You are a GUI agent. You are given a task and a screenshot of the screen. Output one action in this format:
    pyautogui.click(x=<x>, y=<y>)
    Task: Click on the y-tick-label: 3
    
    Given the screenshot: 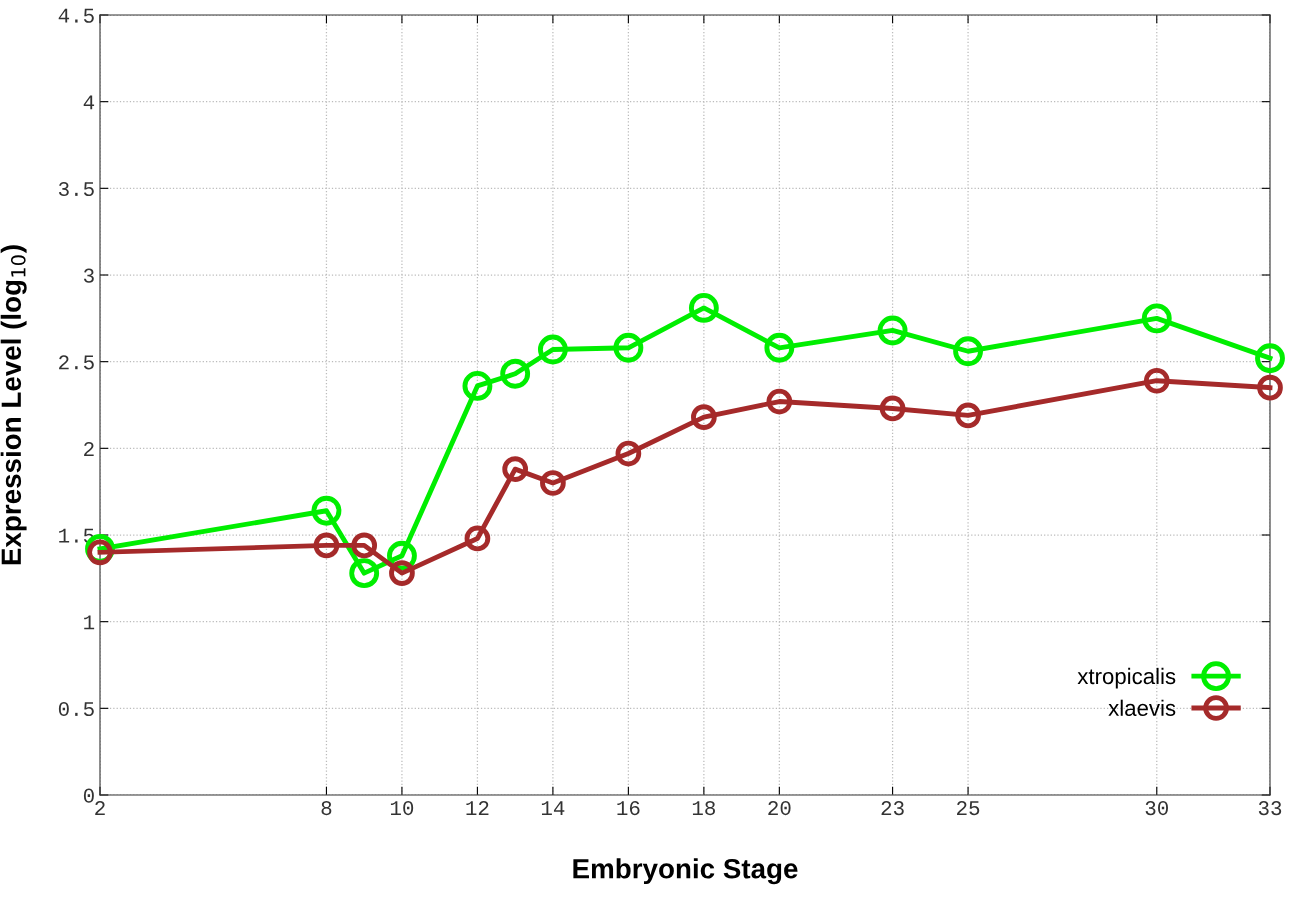 What is the action you would take?
    pyautogui.click(x=88, y=275)
    